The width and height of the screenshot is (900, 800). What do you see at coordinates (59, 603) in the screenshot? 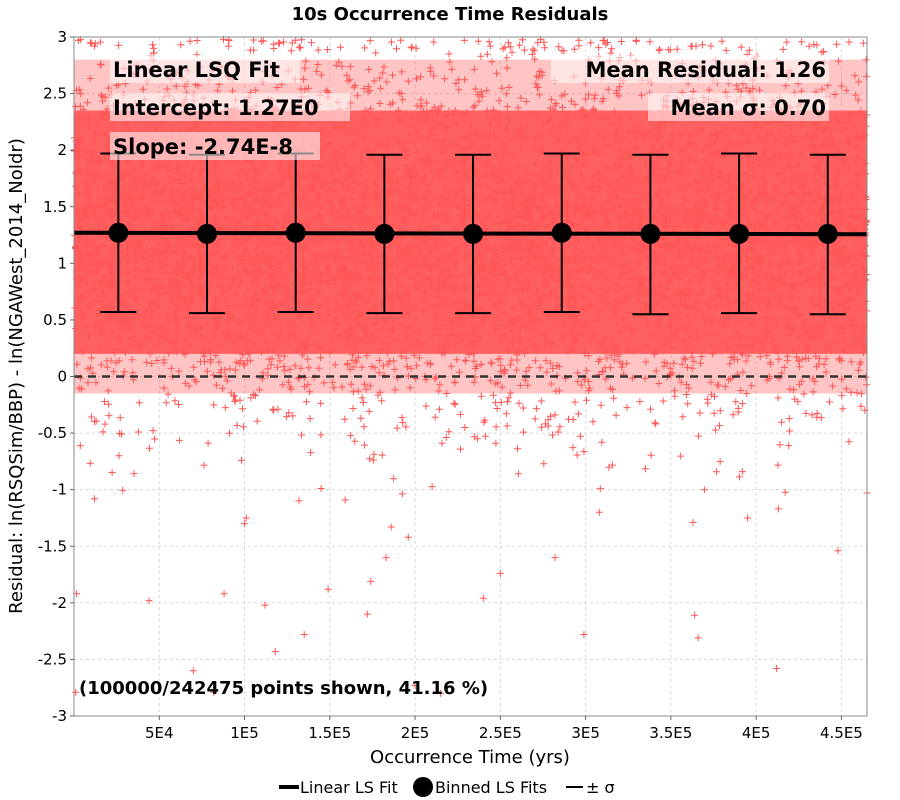
I see `y-tick-label: -2` at bounding box center [59, 603].